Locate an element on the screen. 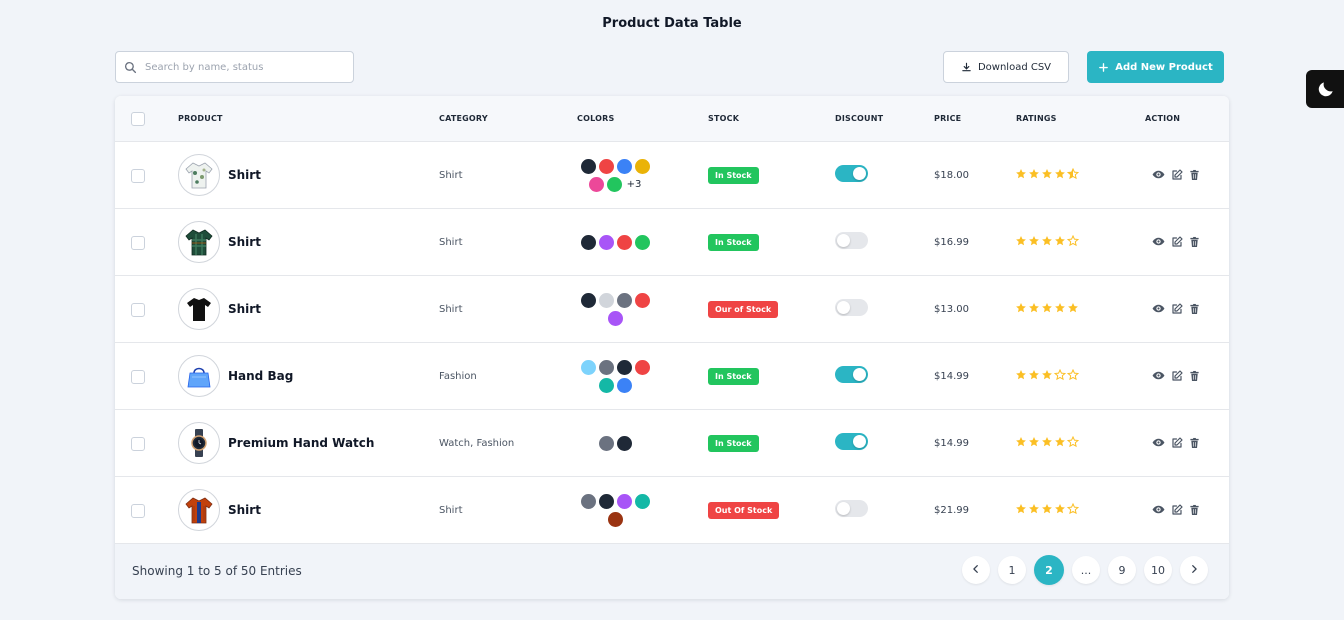 This screenshot has height=620, width=1344. dark-mode-toggle is located at coordinates (1325, 89).